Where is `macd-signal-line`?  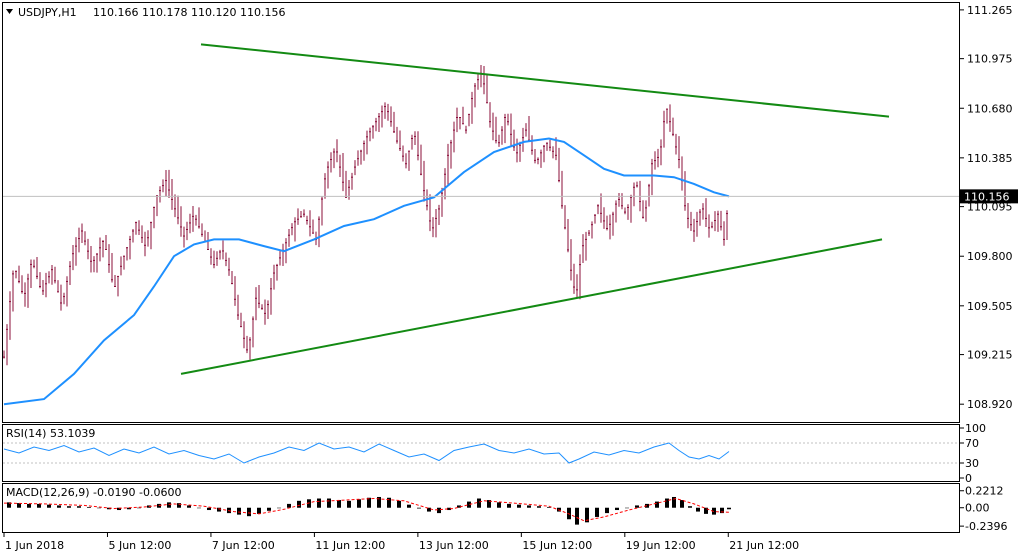 macd-signal-line is located at coordinates (366, 509).